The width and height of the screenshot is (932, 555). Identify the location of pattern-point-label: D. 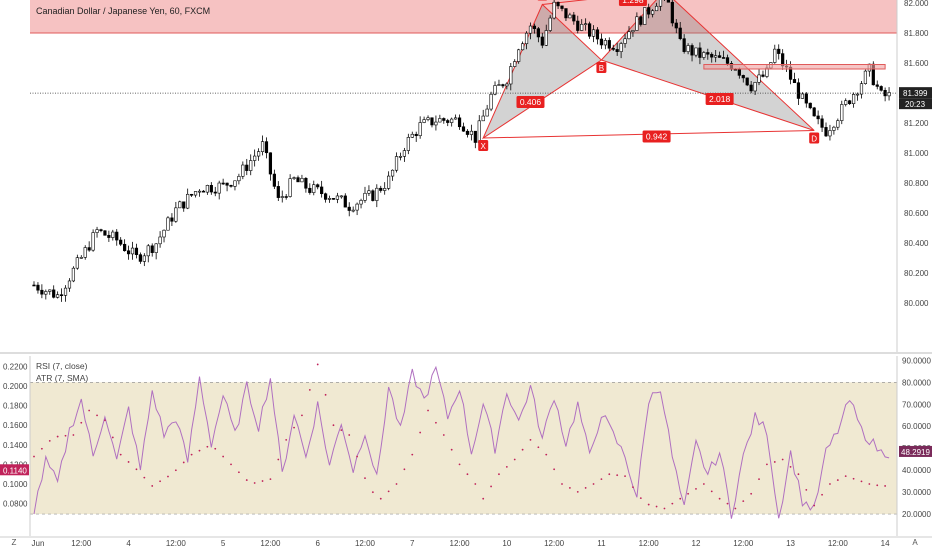
(814, 139).